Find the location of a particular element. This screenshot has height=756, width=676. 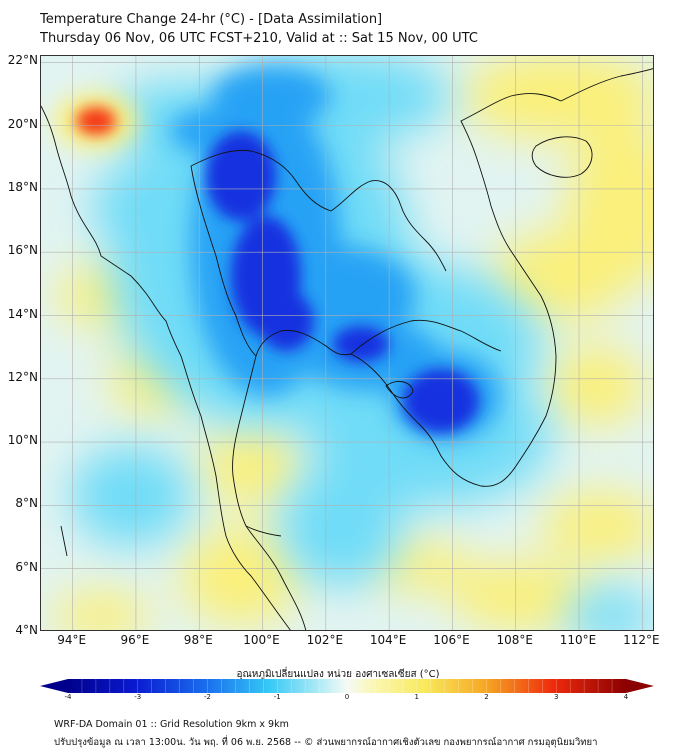

gulf-of-thailand-east-coast is located at coordinates (453, 346).